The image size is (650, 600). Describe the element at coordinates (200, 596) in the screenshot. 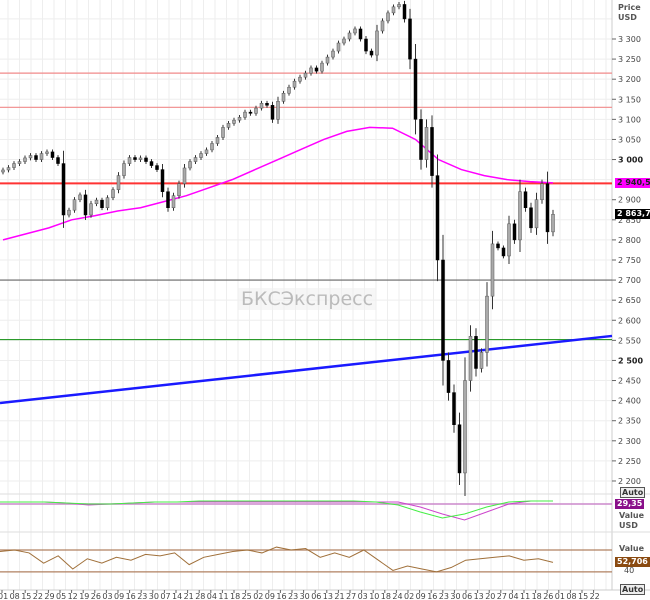

I see `x-tick-label: 28` at that location.